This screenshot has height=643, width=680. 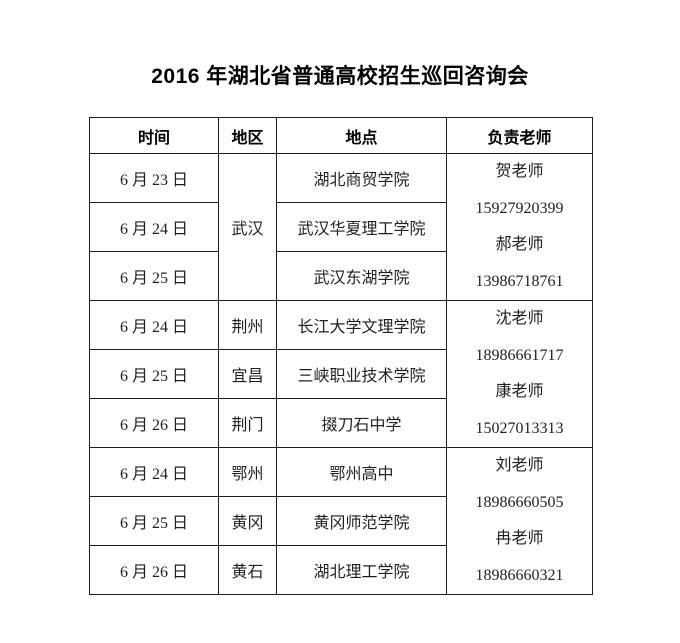 I want to click on col-header-region: 地区, so click(x=247, y=135).